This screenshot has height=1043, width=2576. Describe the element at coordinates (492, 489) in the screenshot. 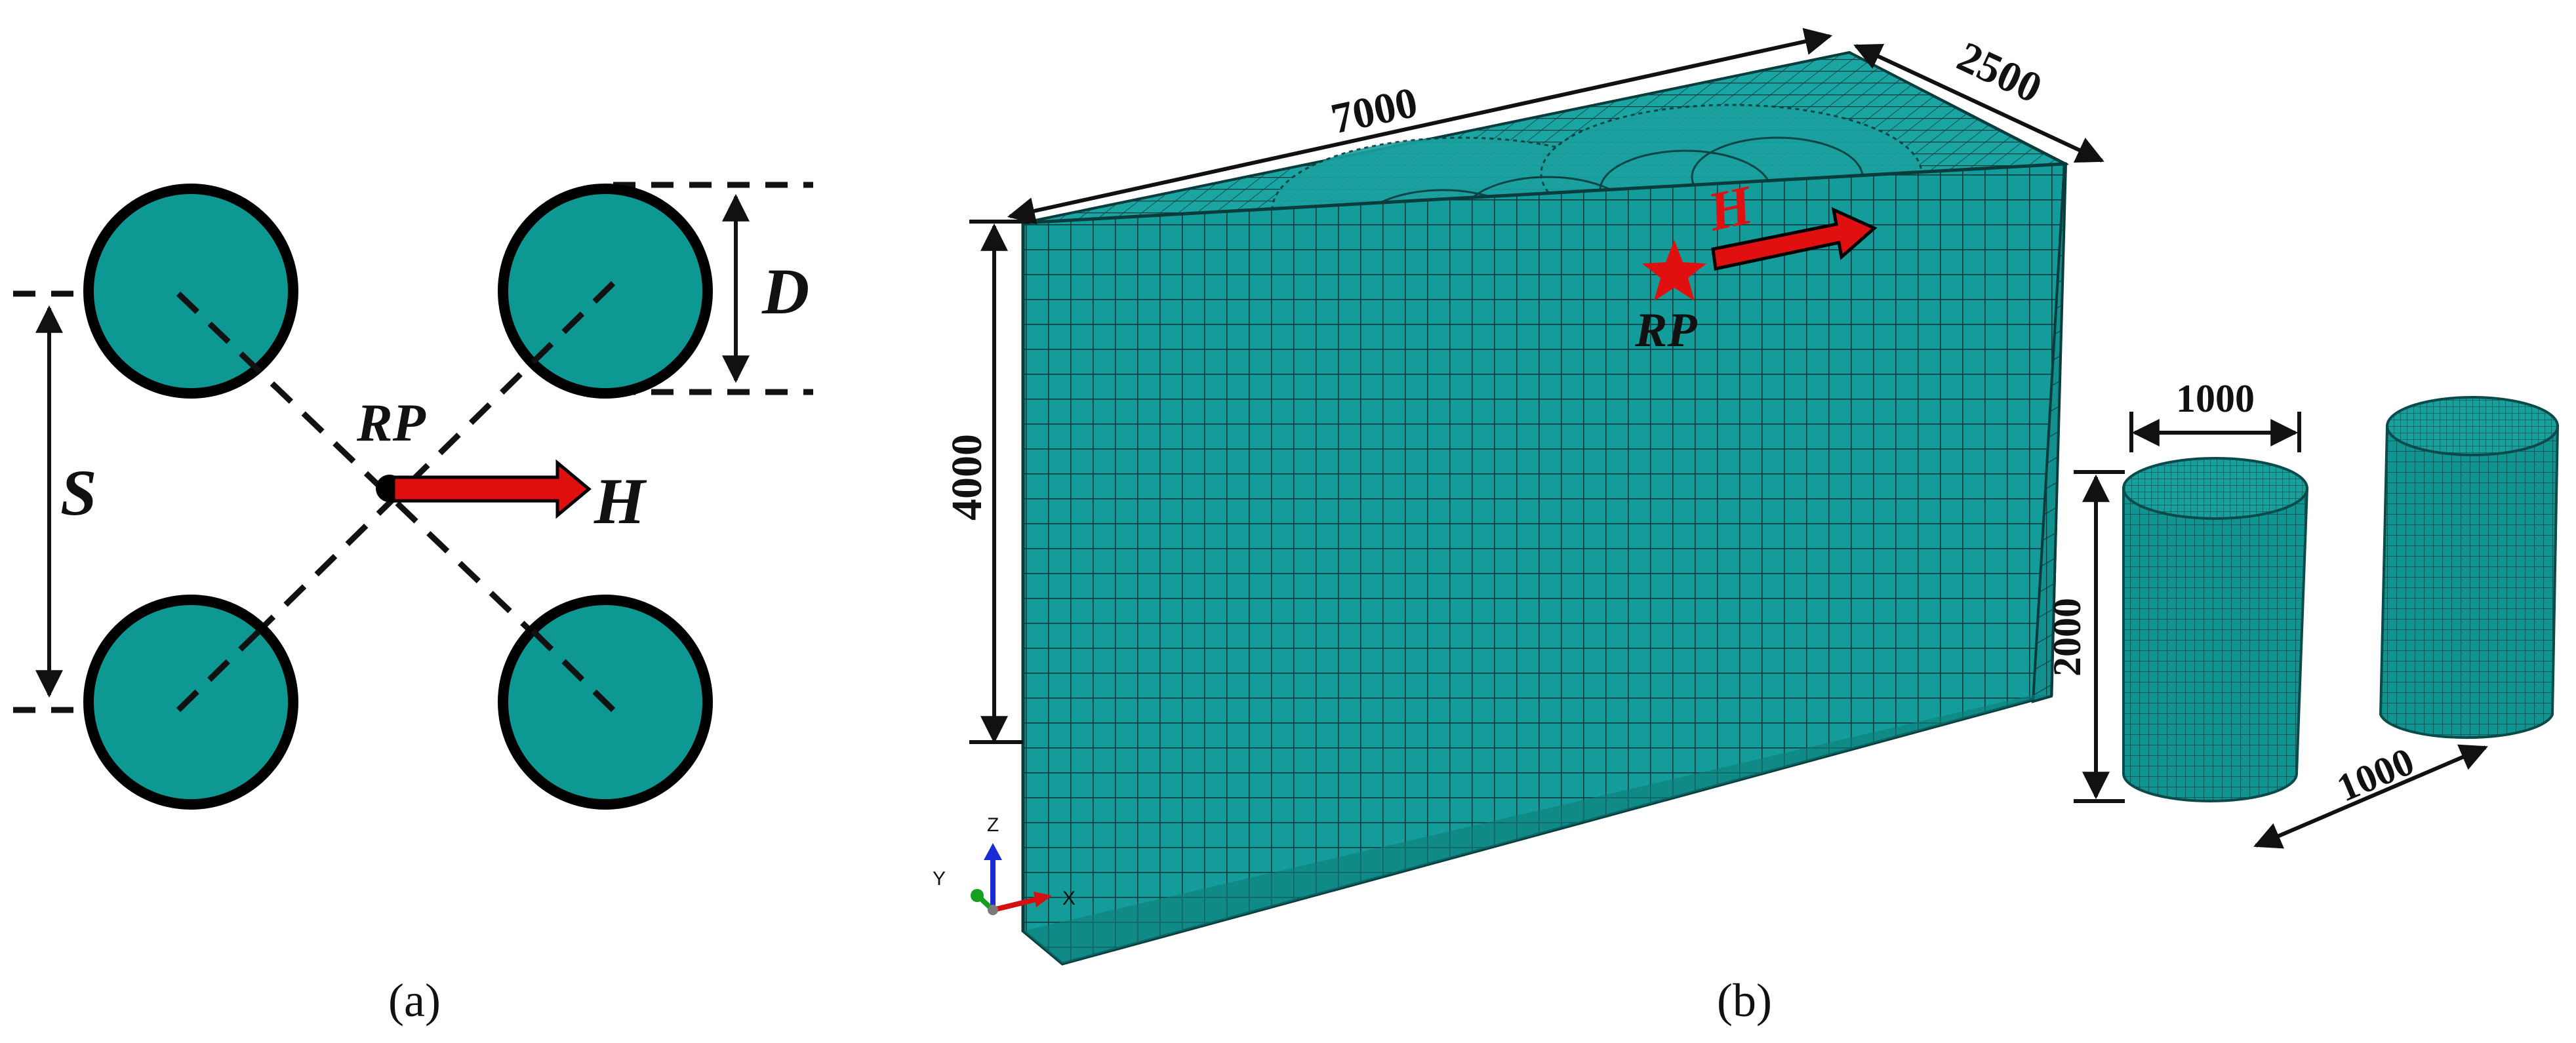

I see `load-arrow-h` at that location.